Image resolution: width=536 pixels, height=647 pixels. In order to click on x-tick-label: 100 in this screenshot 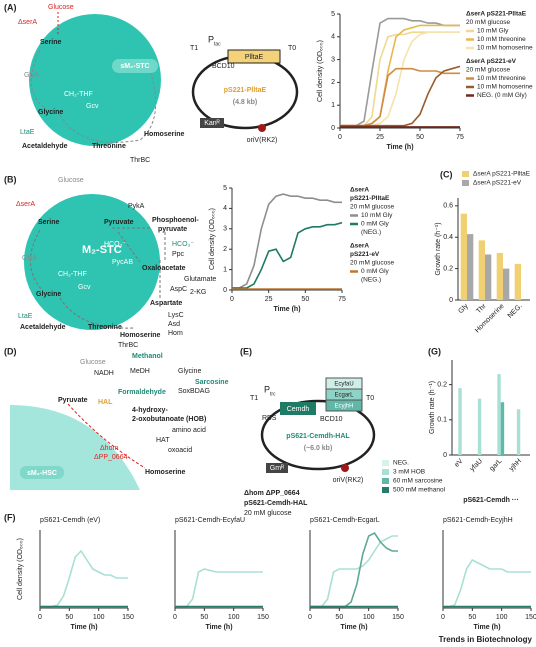, I will do `click(234, 617)`.